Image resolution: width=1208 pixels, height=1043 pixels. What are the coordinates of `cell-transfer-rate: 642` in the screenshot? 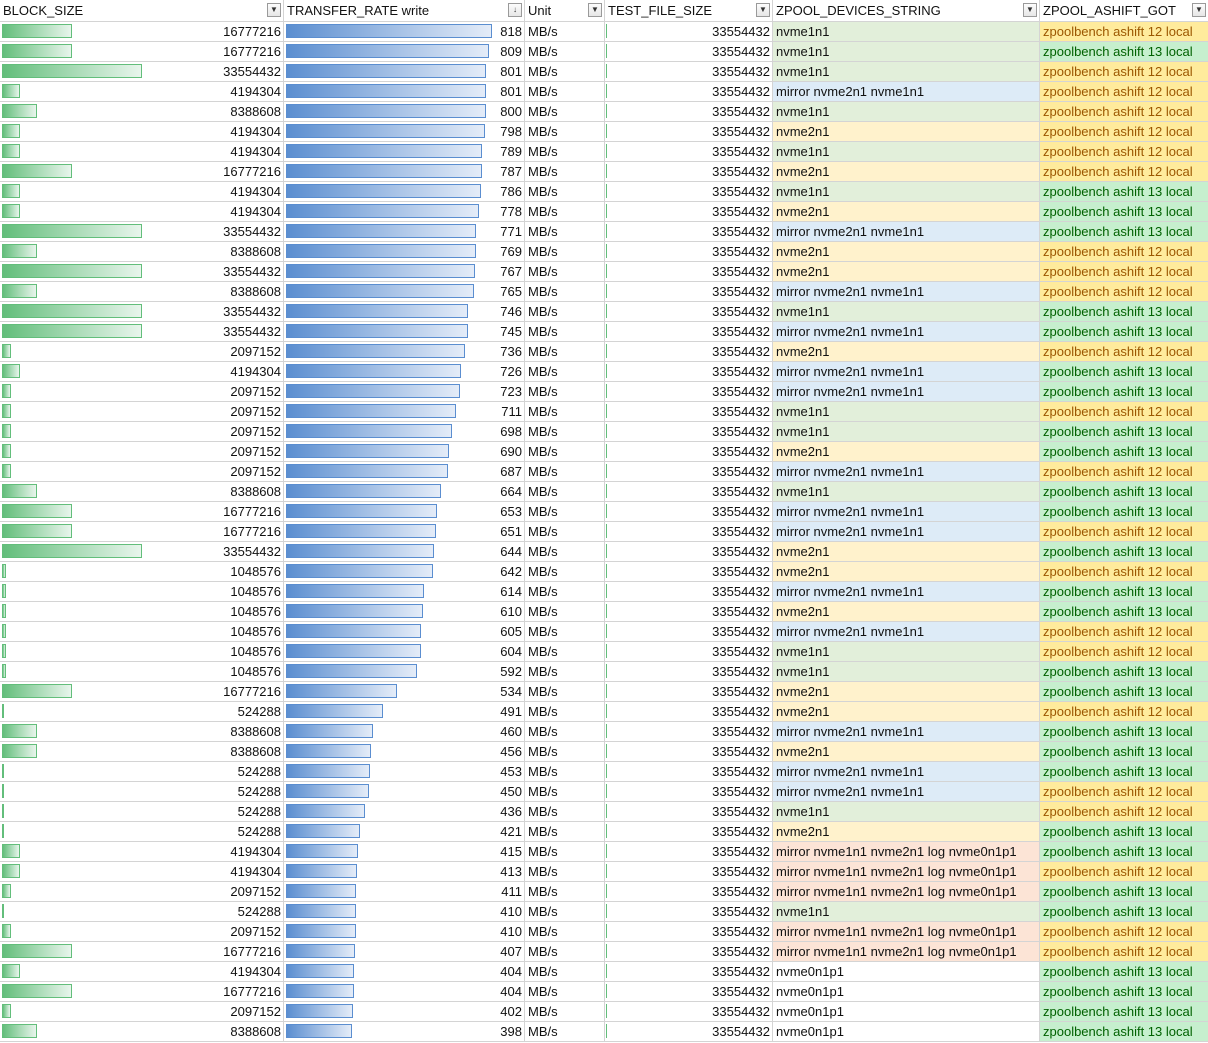 It's located at (404, 572).